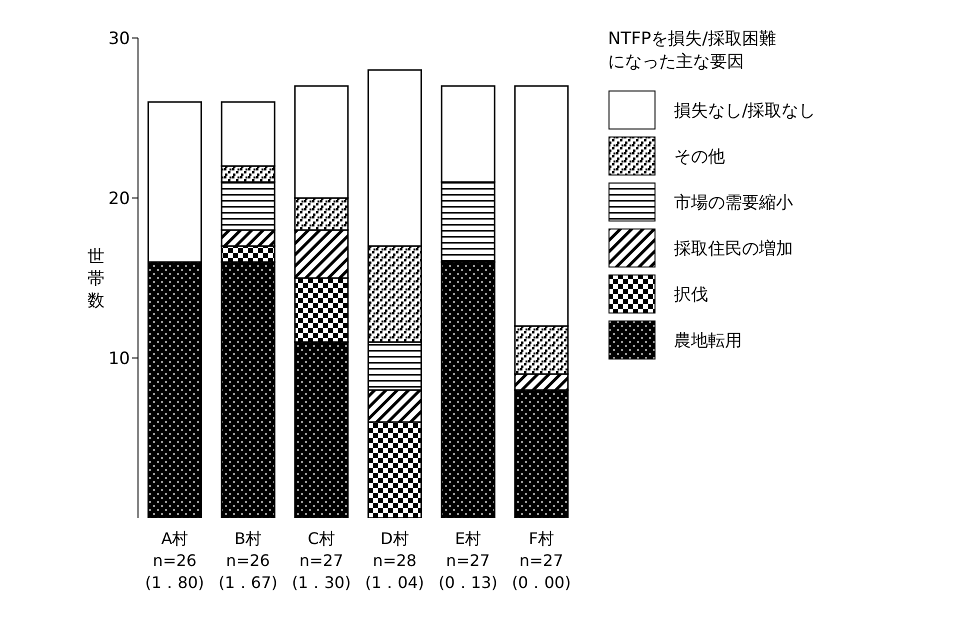  Describe the element at coordinates (699, 157) in the screenshot. I see `legend-label: その他` at that location.